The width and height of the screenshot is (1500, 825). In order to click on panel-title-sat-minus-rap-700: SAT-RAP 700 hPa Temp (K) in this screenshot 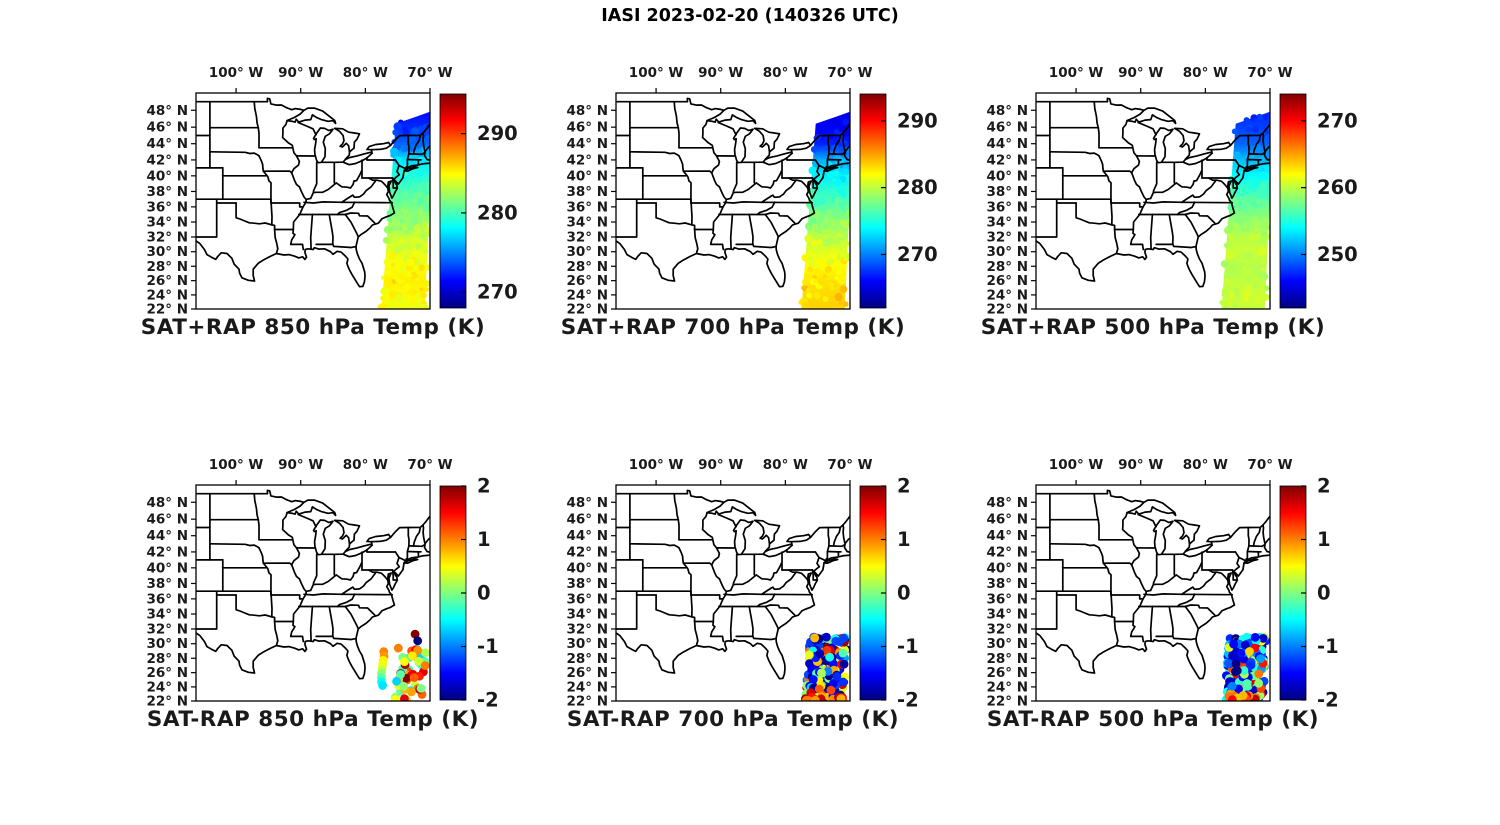, I will do `click(733, 719)`.